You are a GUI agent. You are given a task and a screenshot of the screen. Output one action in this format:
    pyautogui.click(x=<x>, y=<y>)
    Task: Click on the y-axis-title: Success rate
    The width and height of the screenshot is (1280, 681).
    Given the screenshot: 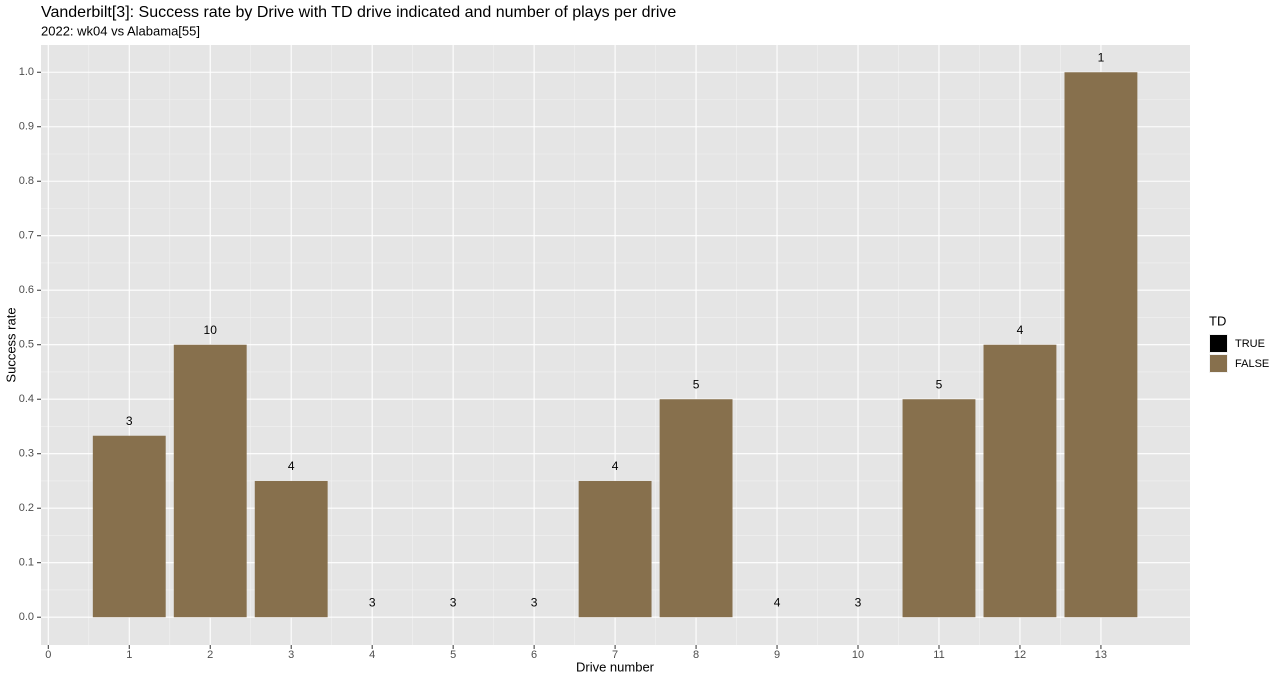 What is the action you would take?
    pyautogui.click(x=10, y=344)
    